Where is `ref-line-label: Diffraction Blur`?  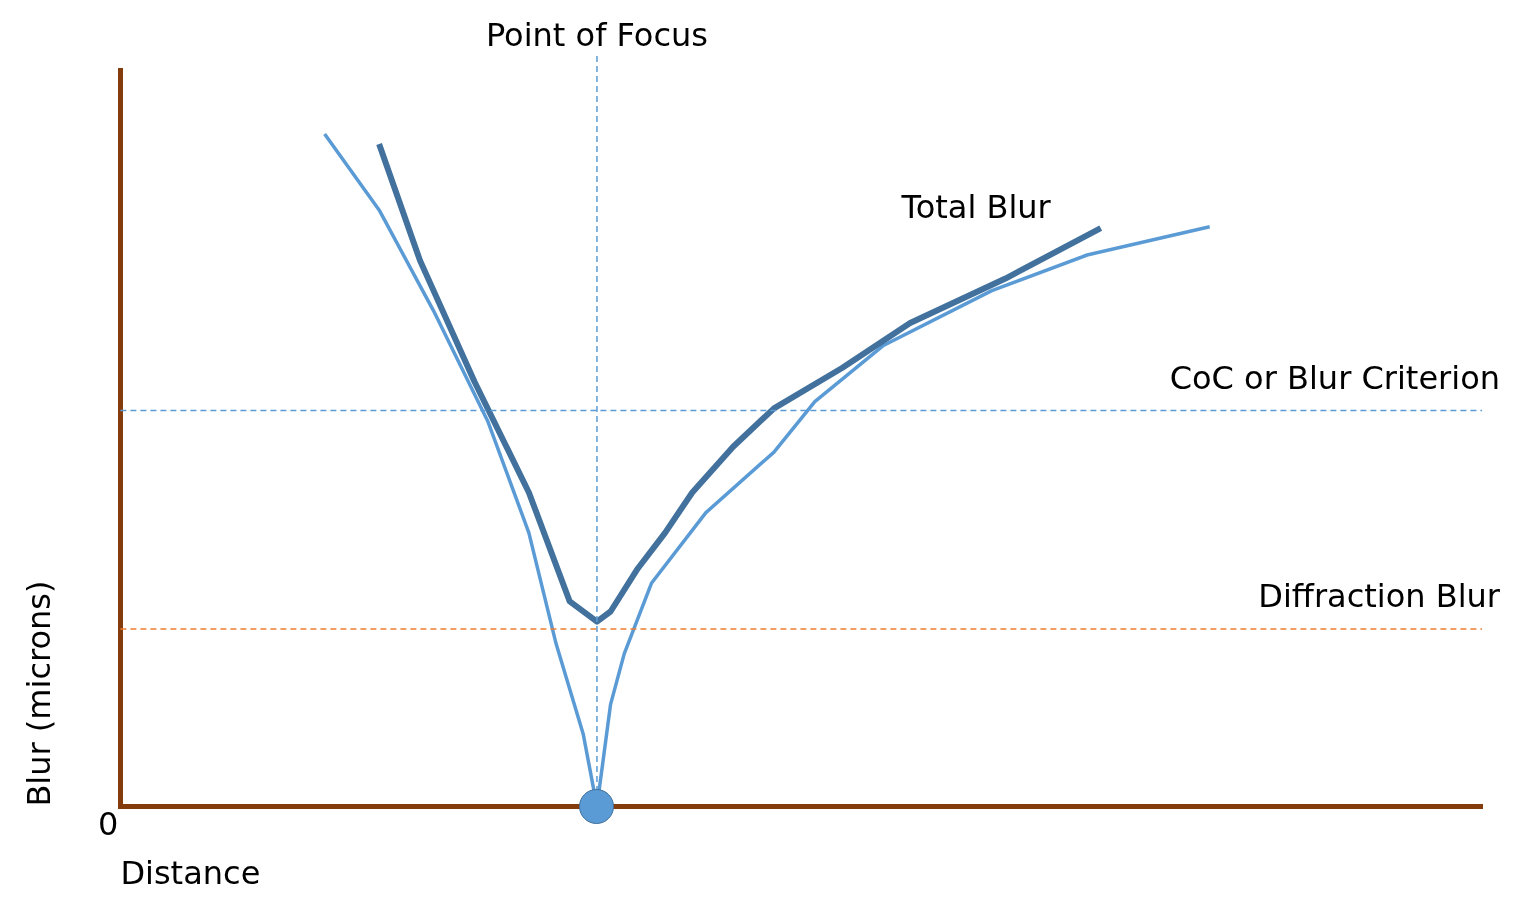 ref-line-label: Diffraction Blur is located at coordinates (1379, 596).